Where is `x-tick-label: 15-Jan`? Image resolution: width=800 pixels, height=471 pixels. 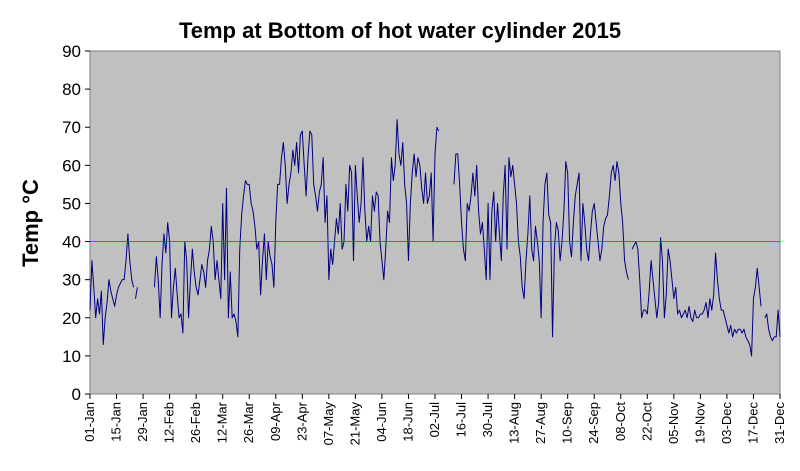 x-tick-label: 15-Jan is located at coordinates (116, 422).